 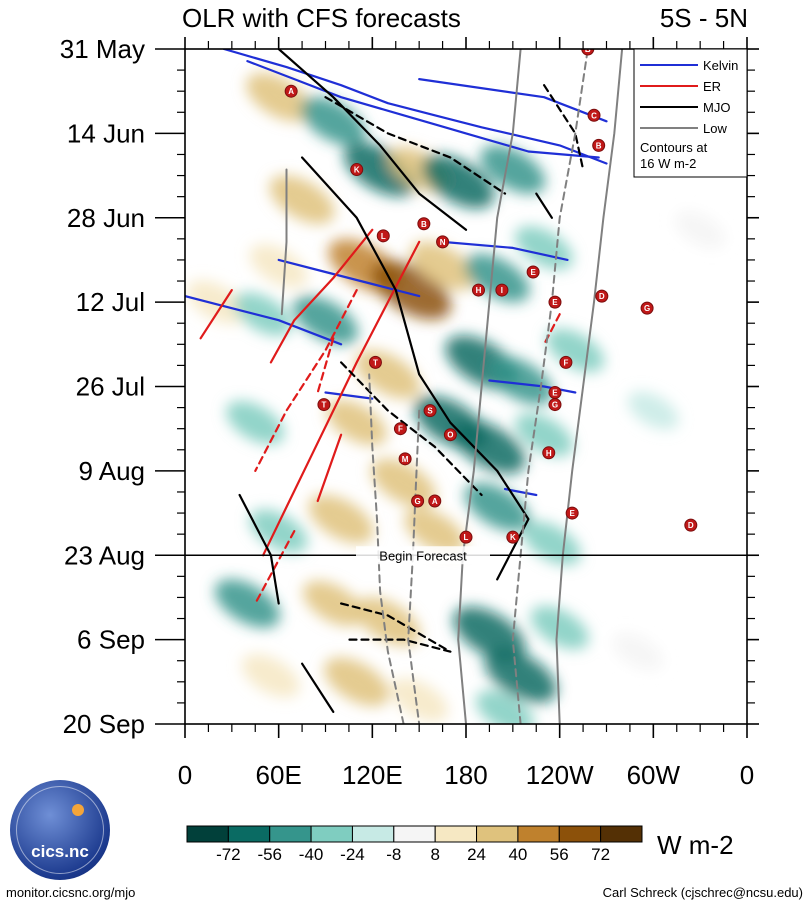 I want to click on colorbar-tick-label-7: 40, so click(x=517, y=854).